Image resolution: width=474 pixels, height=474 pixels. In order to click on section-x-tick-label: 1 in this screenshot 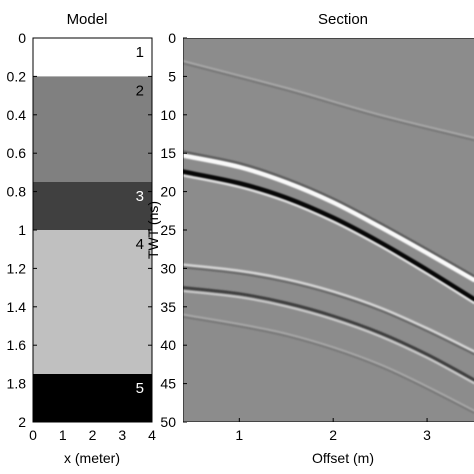, I will do `click(239, 435)`.